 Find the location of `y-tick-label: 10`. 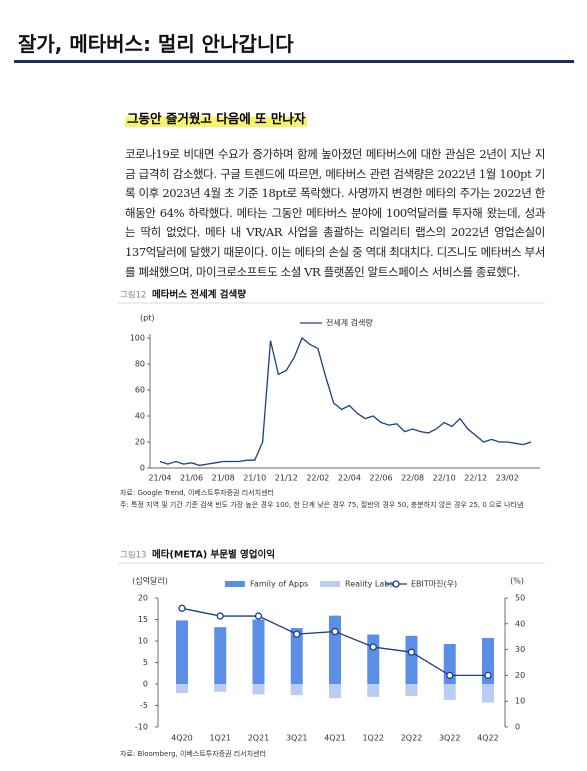

y-tick-label: 10 is located at coordinates (143, 641).